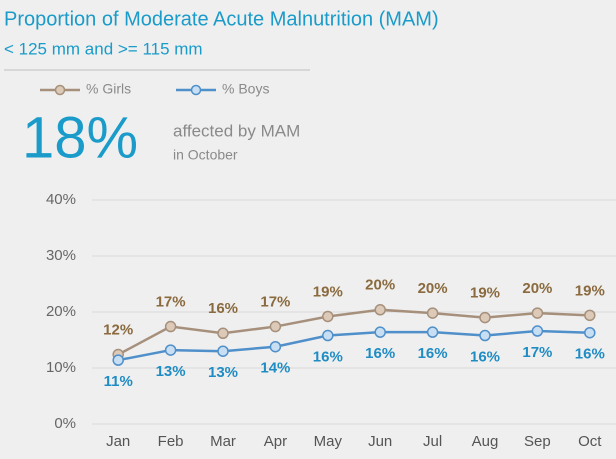 This screenshot has width=616, height=459. Describe the element at coordinates (118, 330) in the screenshot. I see `data-label: 12%` at that location.